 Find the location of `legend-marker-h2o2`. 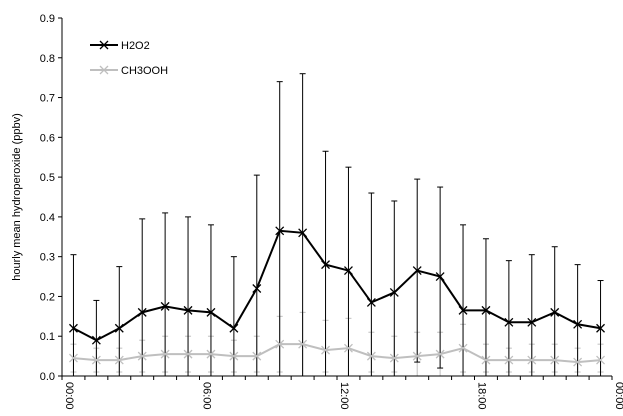

legend-marker-h2o2 is located at coordinates (104, 45).